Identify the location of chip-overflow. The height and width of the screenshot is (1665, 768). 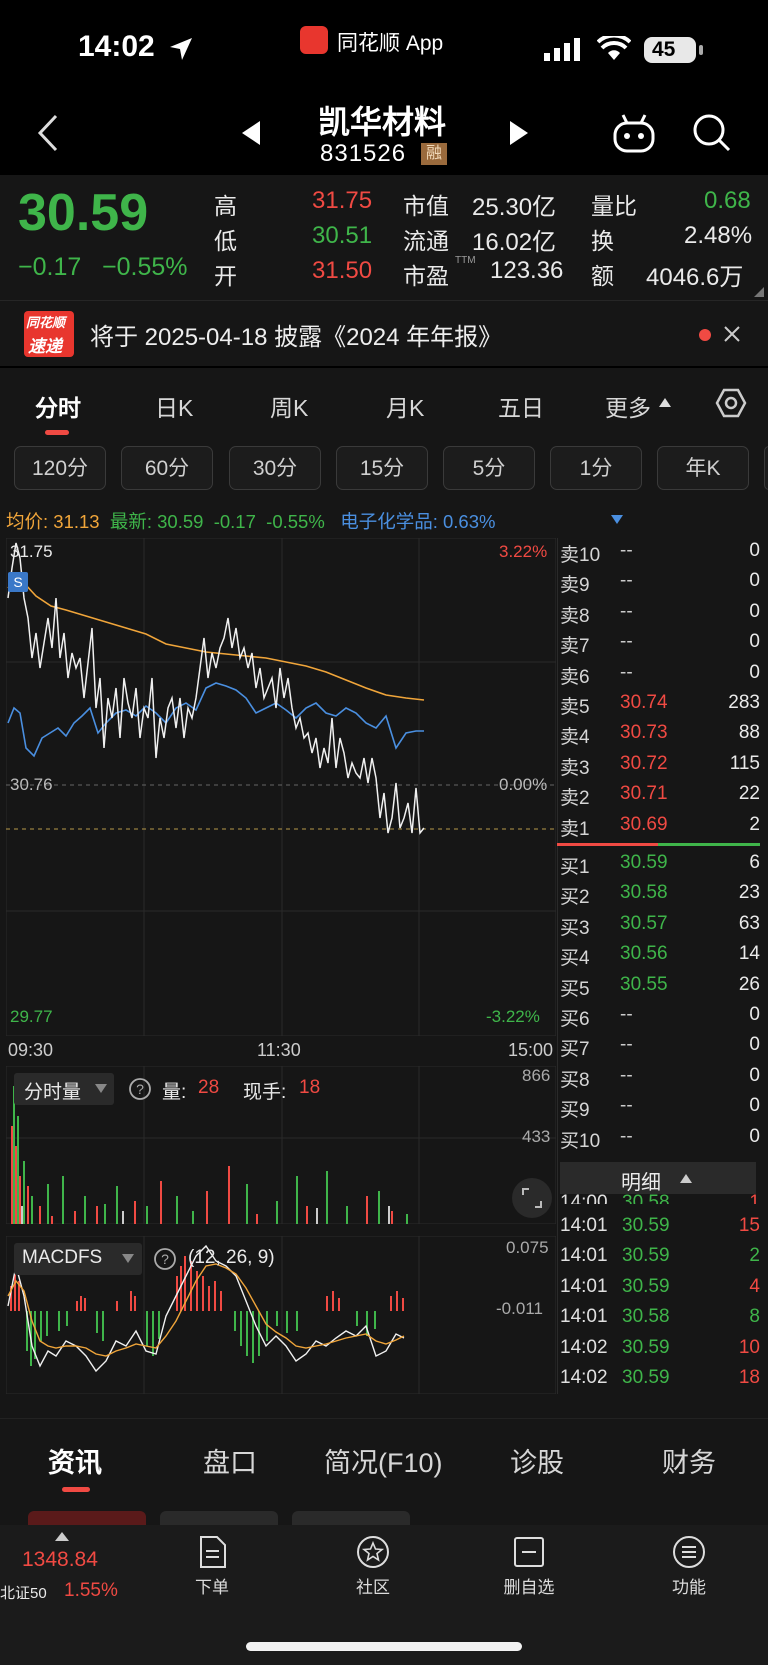
(766, 468).